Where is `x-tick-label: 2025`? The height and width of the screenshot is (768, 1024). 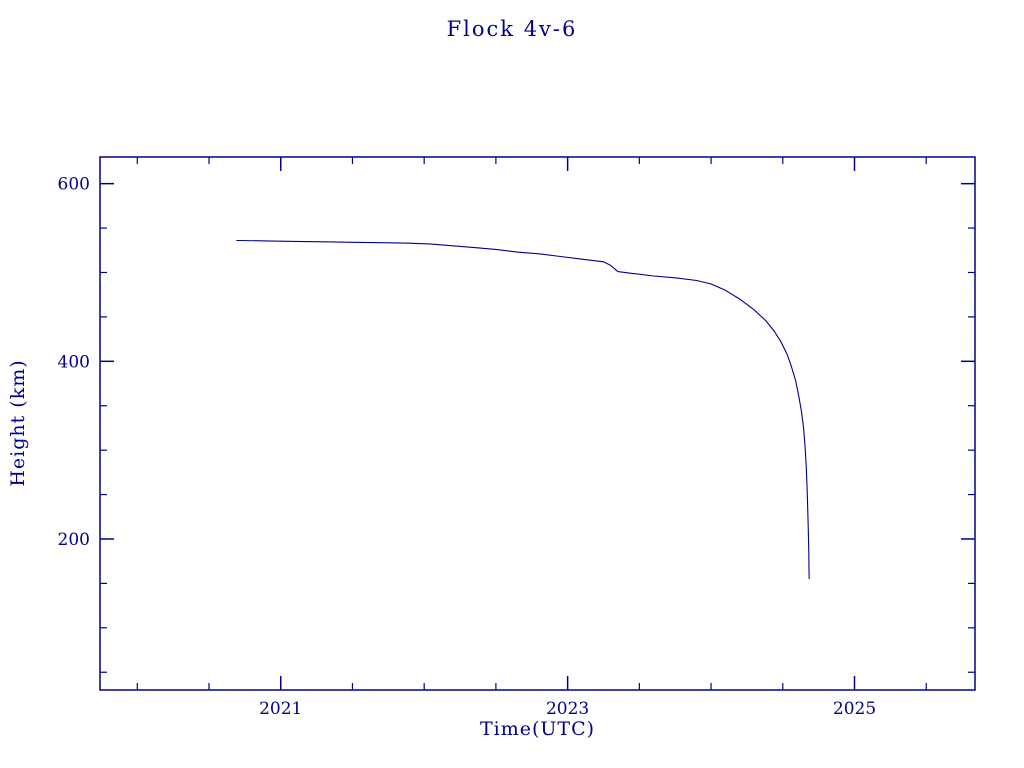 x-tick-label: 2025 is located at coordinates (854, 709).